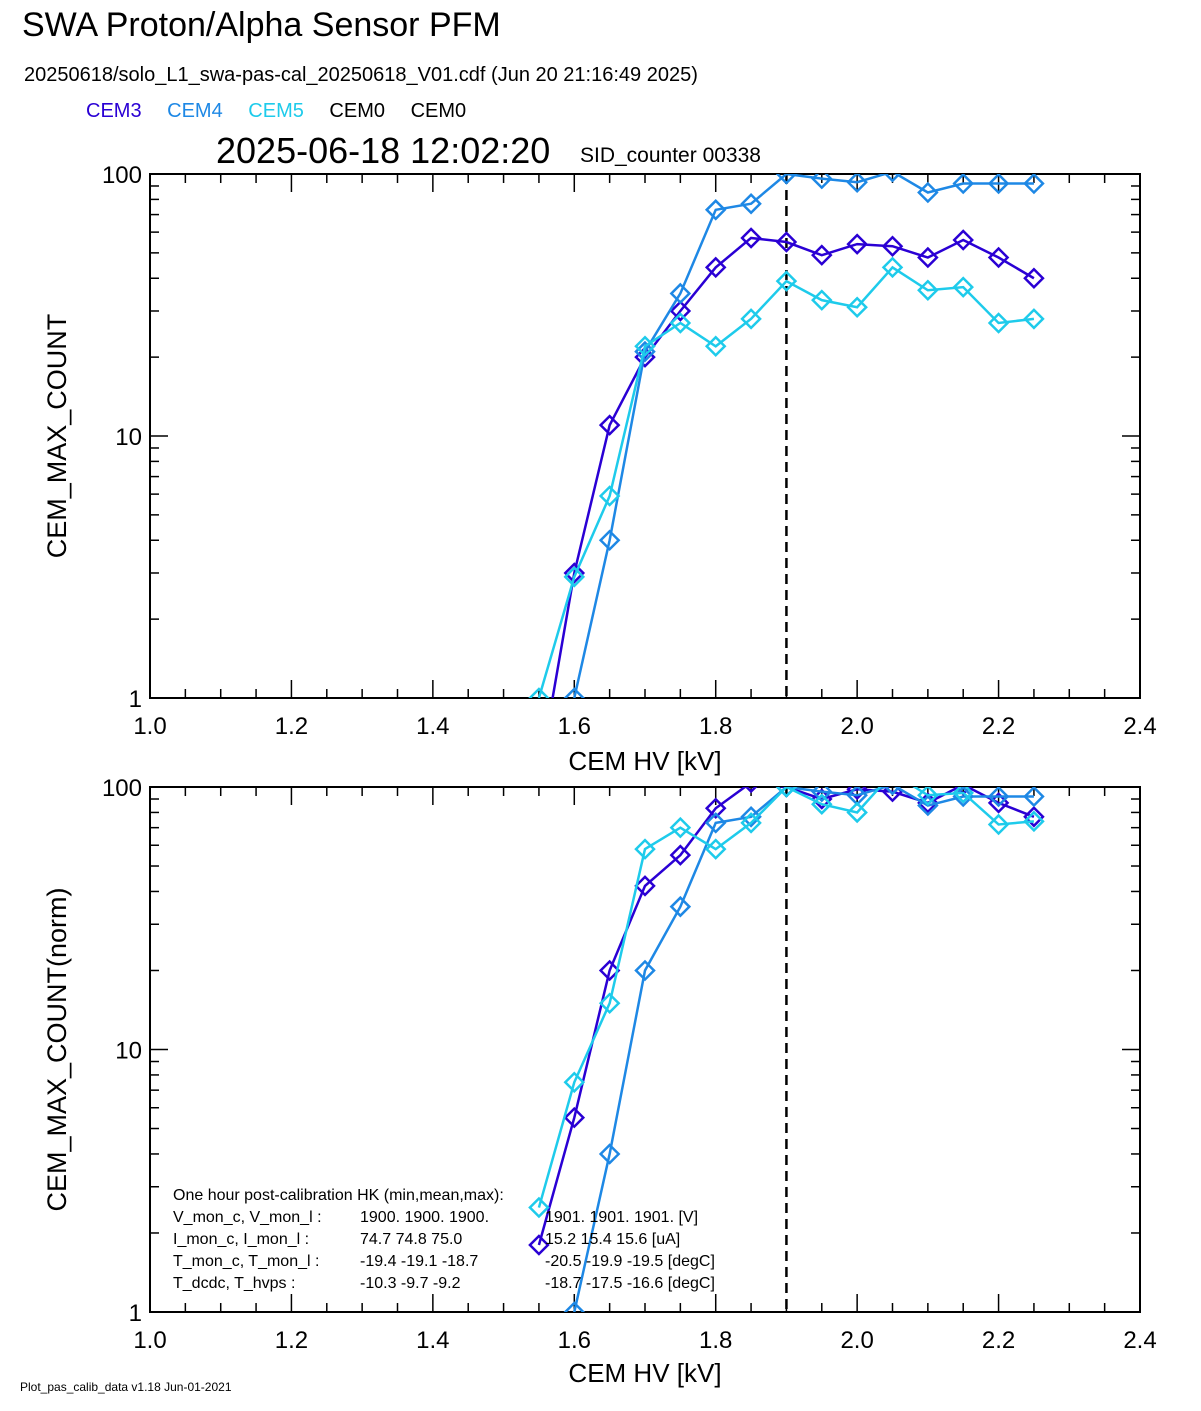 The width and height of the screenshot is (1201, 1411). What do you see at coordinates (411, 1239) in the screenshot?
I see `hk-row-values-c: 74.7 74.8 75.0` at bounding box center [411, 1239].